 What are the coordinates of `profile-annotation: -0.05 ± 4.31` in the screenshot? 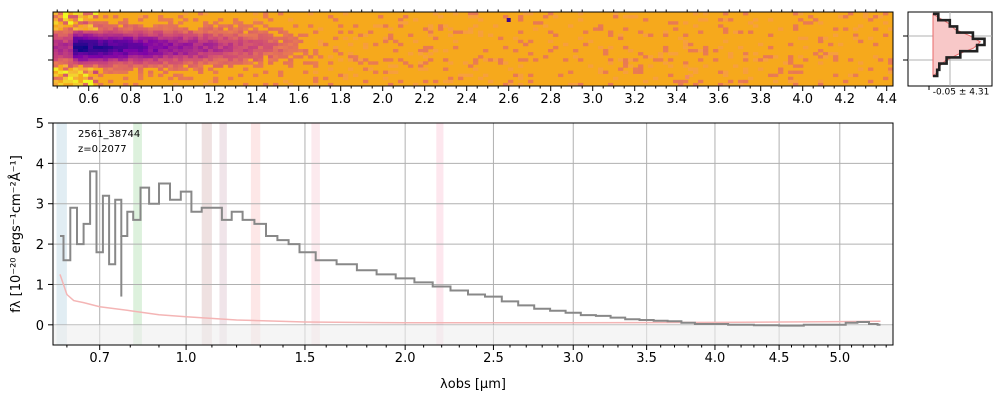 It's located at (961, 93).